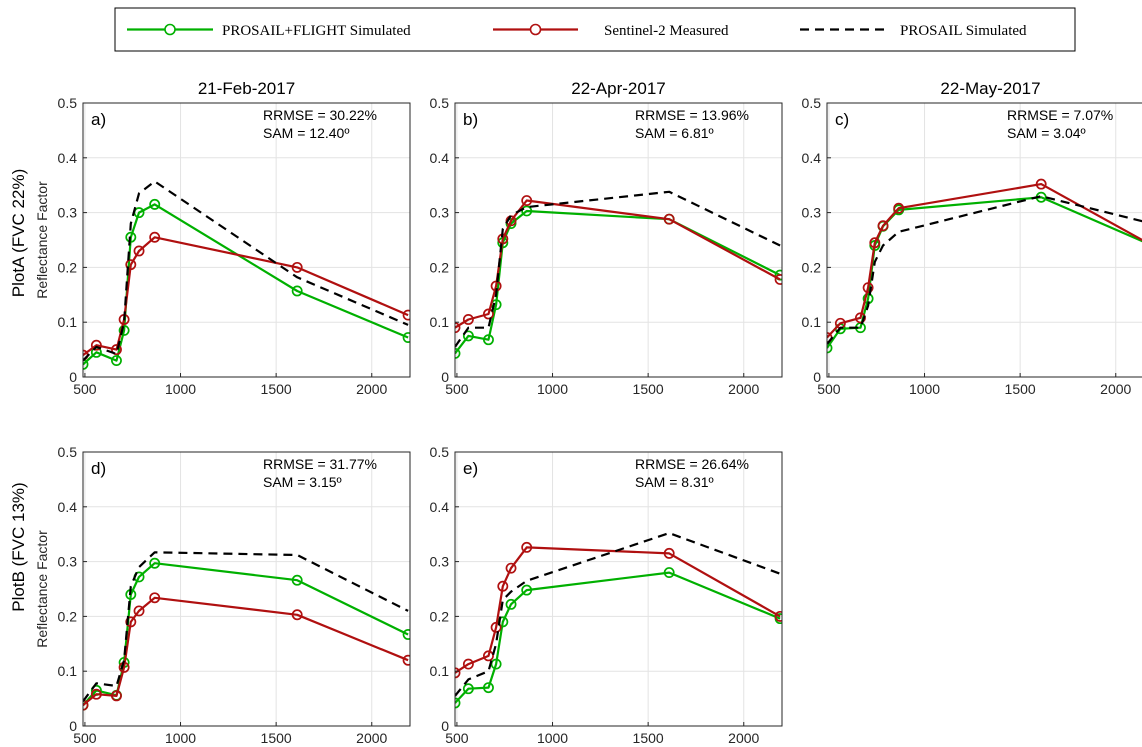 This screenshot has width=1142, height=747. What do you see at coordinates (18, 546) in the screenshot?
I see `row-label-plotb: PlotB (FVC 13%)` at bounding box center [18, 546].